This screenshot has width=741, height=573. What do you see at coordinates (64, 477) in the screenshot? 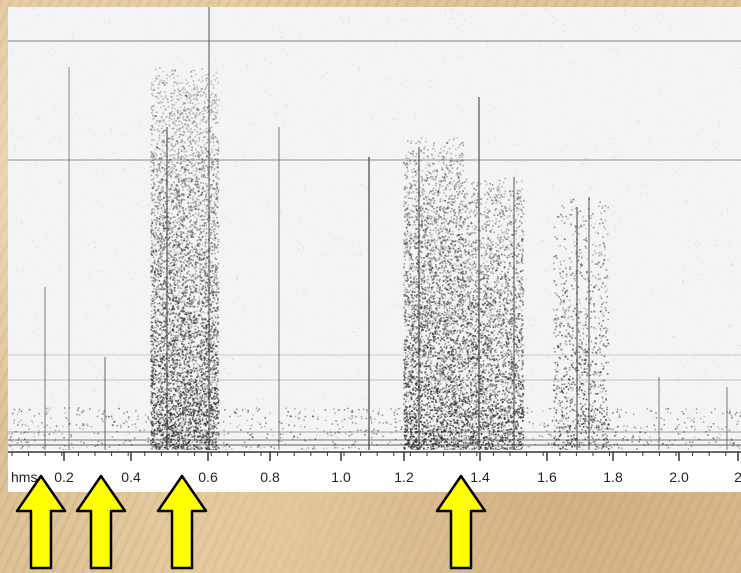
I see `tick-label-0-2: 0.2` at bounding box center [64, 477].